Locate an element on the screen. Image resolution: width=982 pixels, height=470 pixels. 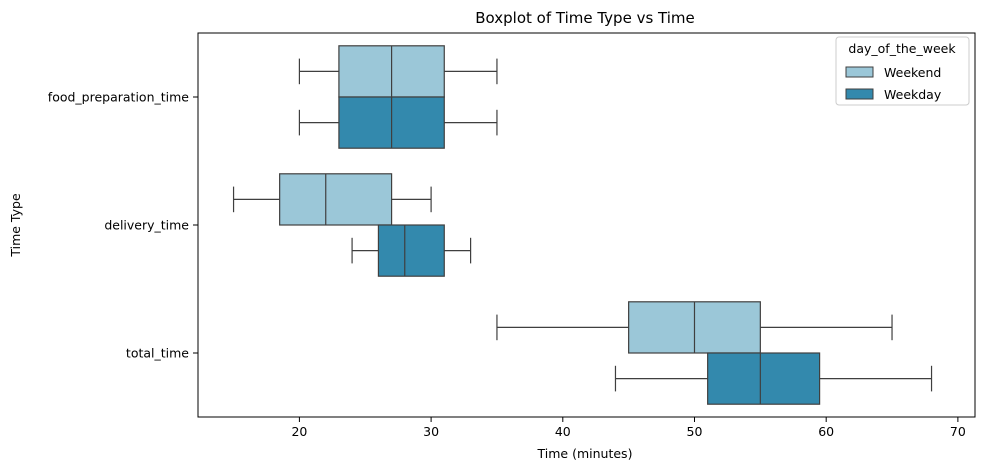
x-tick-label: 60 is located at coordinates (826, 431).